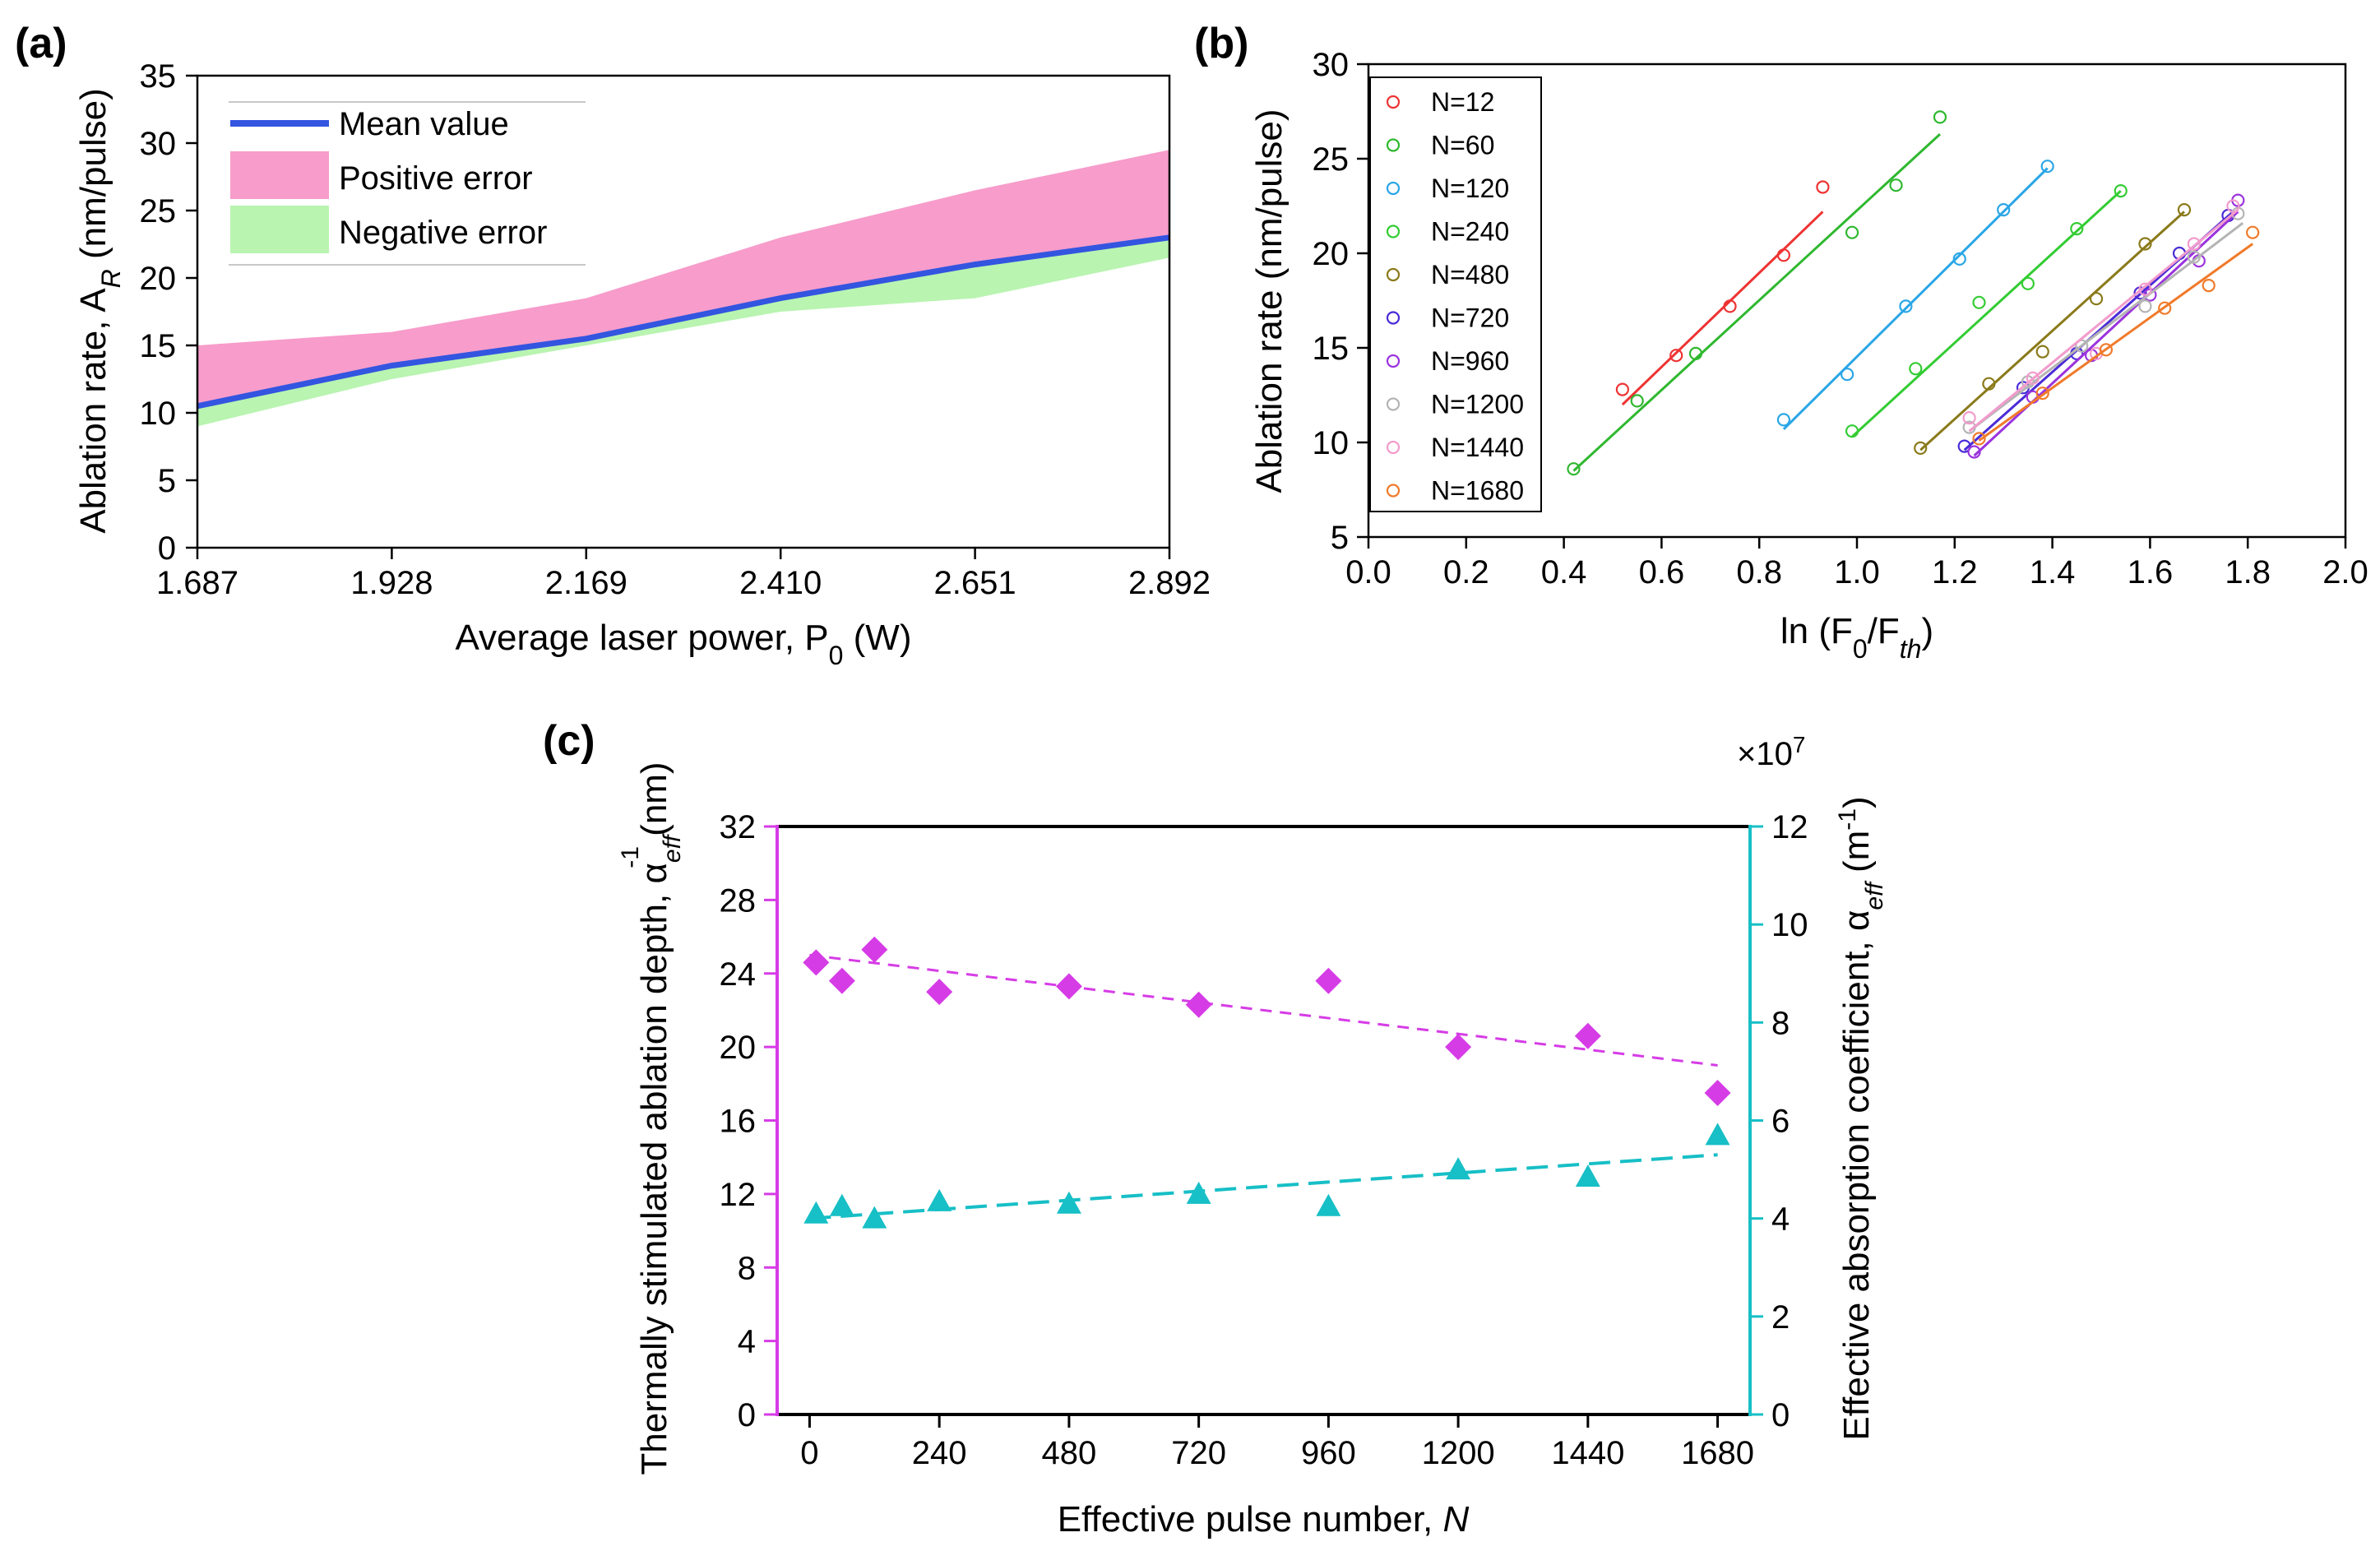  What do you see at coordinates (683, 574) in the screenshot?
I see `chart-a-x-ticks: 1.687 1.928 2.169 2.410 2.651 2.892` at bounding box center [683, 574].